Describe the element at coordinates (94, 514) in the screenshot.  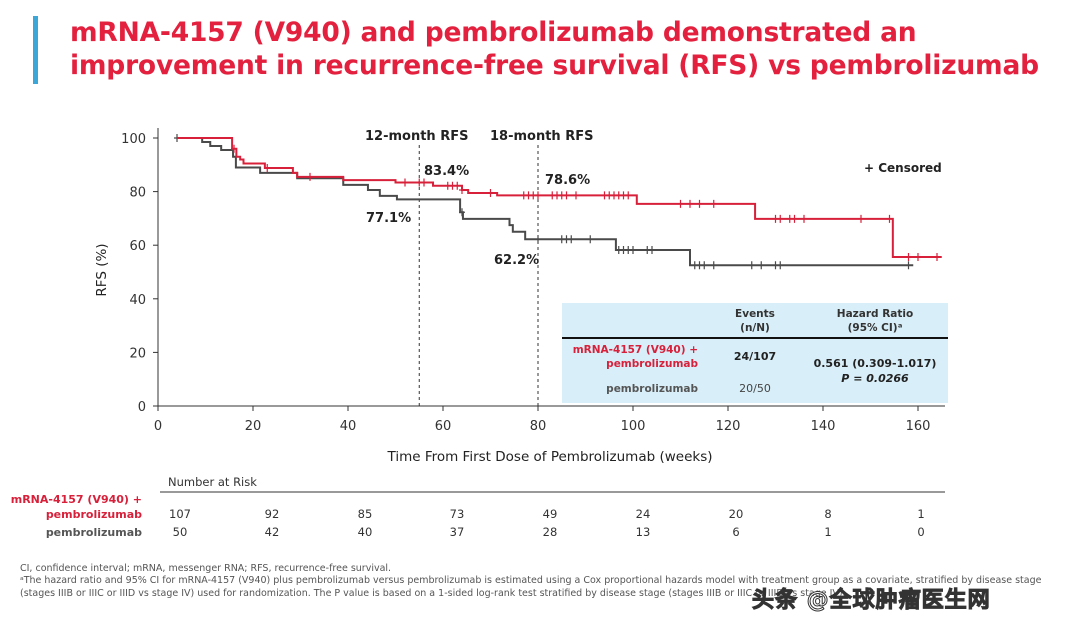
I see `risk-combo-label-2: pembrolizumab` at that location.